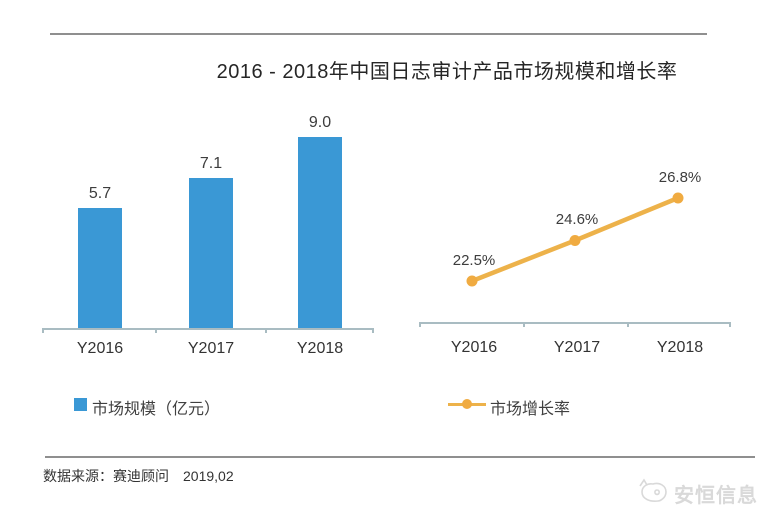 The image size is (780, 523). Describe the element at coordinates (680, 177) in the screenshot. I see `point-value-label: 26.8%` at that location.